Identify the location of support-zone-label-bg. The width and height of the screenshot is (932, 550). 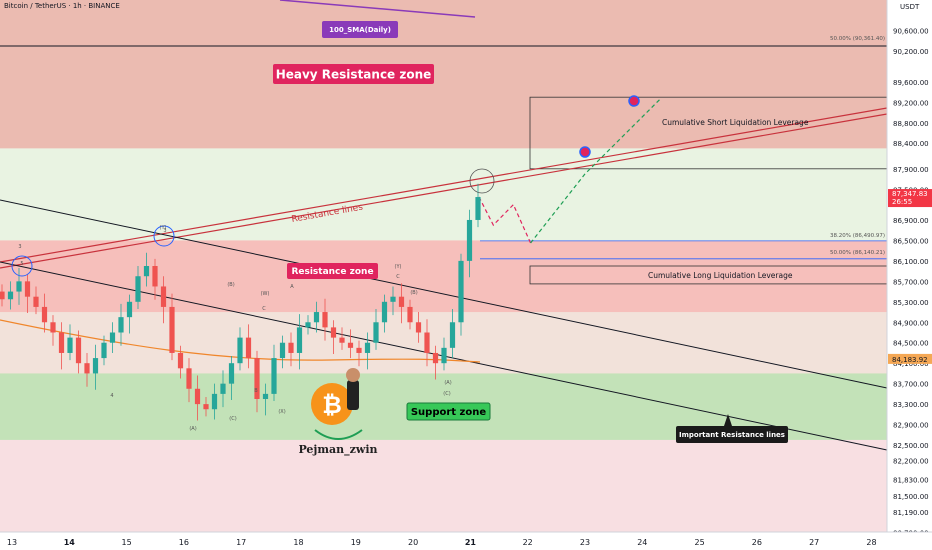
(448, 411).